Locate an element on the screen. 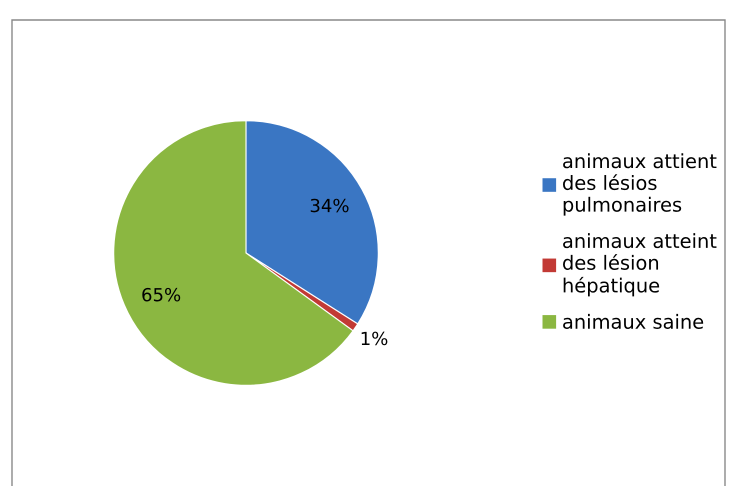 This screenshot has height=486, width=731. legend-label: animaux saine is located at coordinates (633, 321).